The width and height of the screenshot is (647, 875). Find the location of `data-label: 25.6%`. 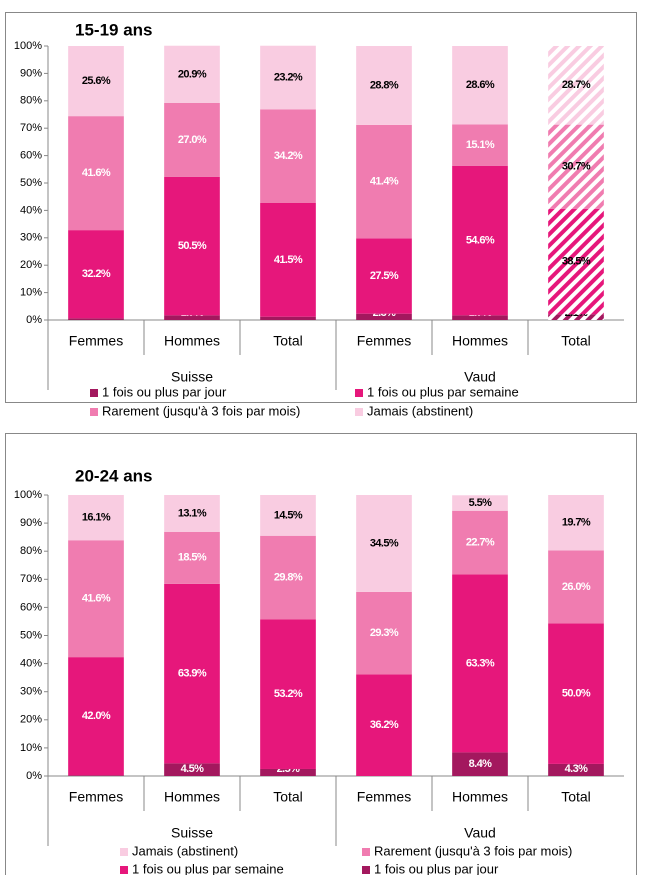

data-label: 25.6% is located at coordinates (96, 81).